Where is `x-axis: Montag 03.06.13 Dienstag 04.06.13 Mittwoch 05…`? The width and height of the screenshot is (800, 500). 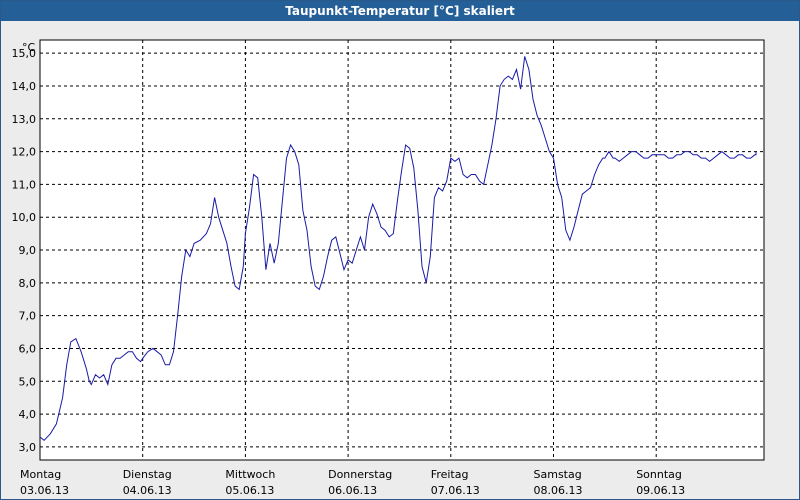 x-axis: Montag 03.06.13 Dienstag 04.06.13 Mittwoch 05… is located at coordinates (352, 482).